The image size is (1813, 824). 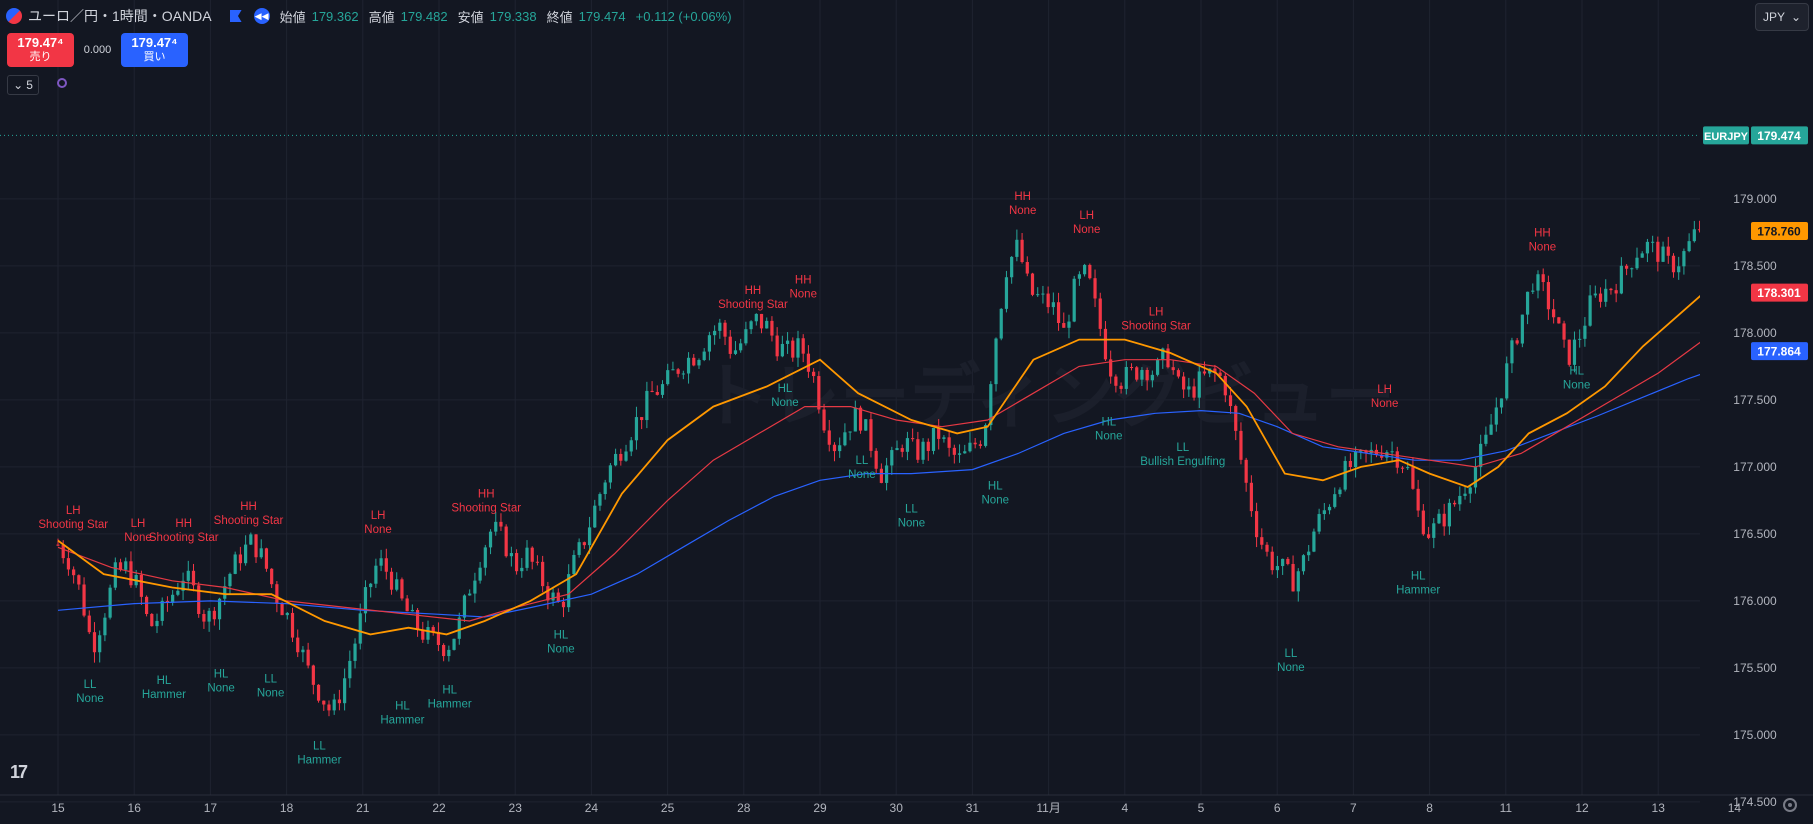 What do you see at coordinates (1755, 735) in the screenshot?
I see `y-tick-label: 175.000` at bounding box center [1755, 735].